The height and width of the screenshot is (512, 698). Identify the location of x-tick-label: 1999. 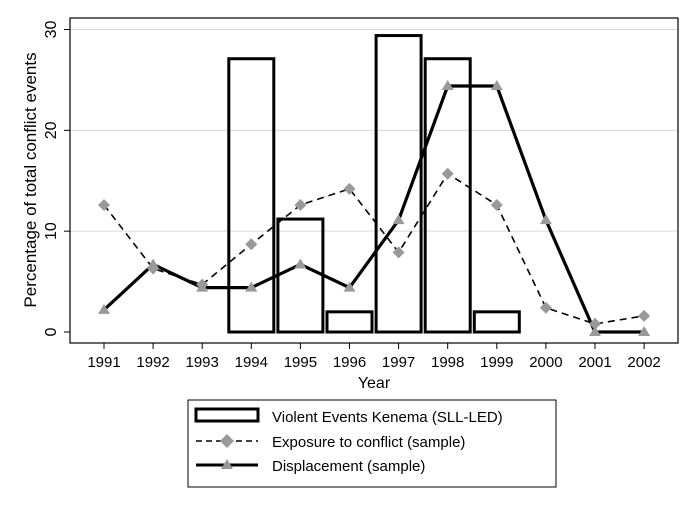
(496, 362).